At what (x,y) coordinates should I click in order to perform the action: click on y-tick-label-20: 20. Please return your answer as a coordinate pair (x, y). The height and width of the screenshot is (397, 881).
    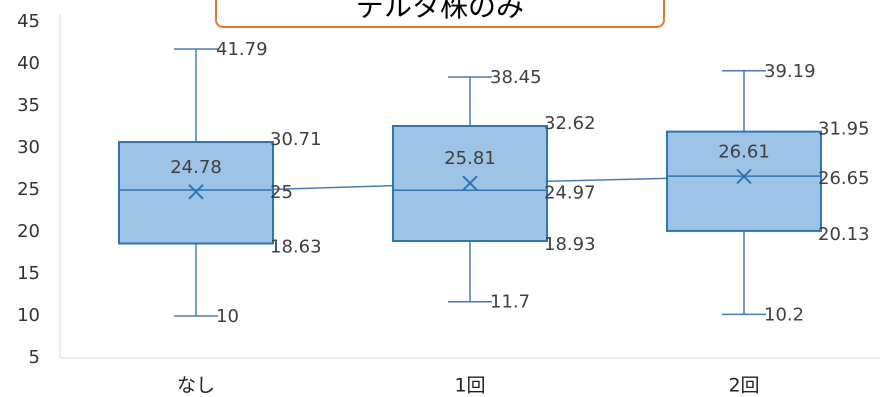
    Looking at the image, I should click on (28, 231).